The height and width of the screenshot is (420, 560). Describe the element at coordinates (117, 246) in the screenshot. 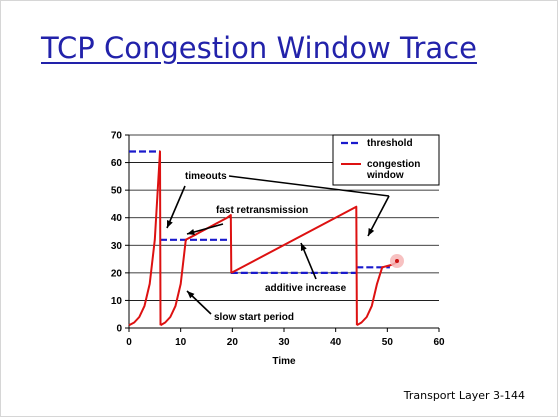

I see `y-tick-label-30: 30` at that location.